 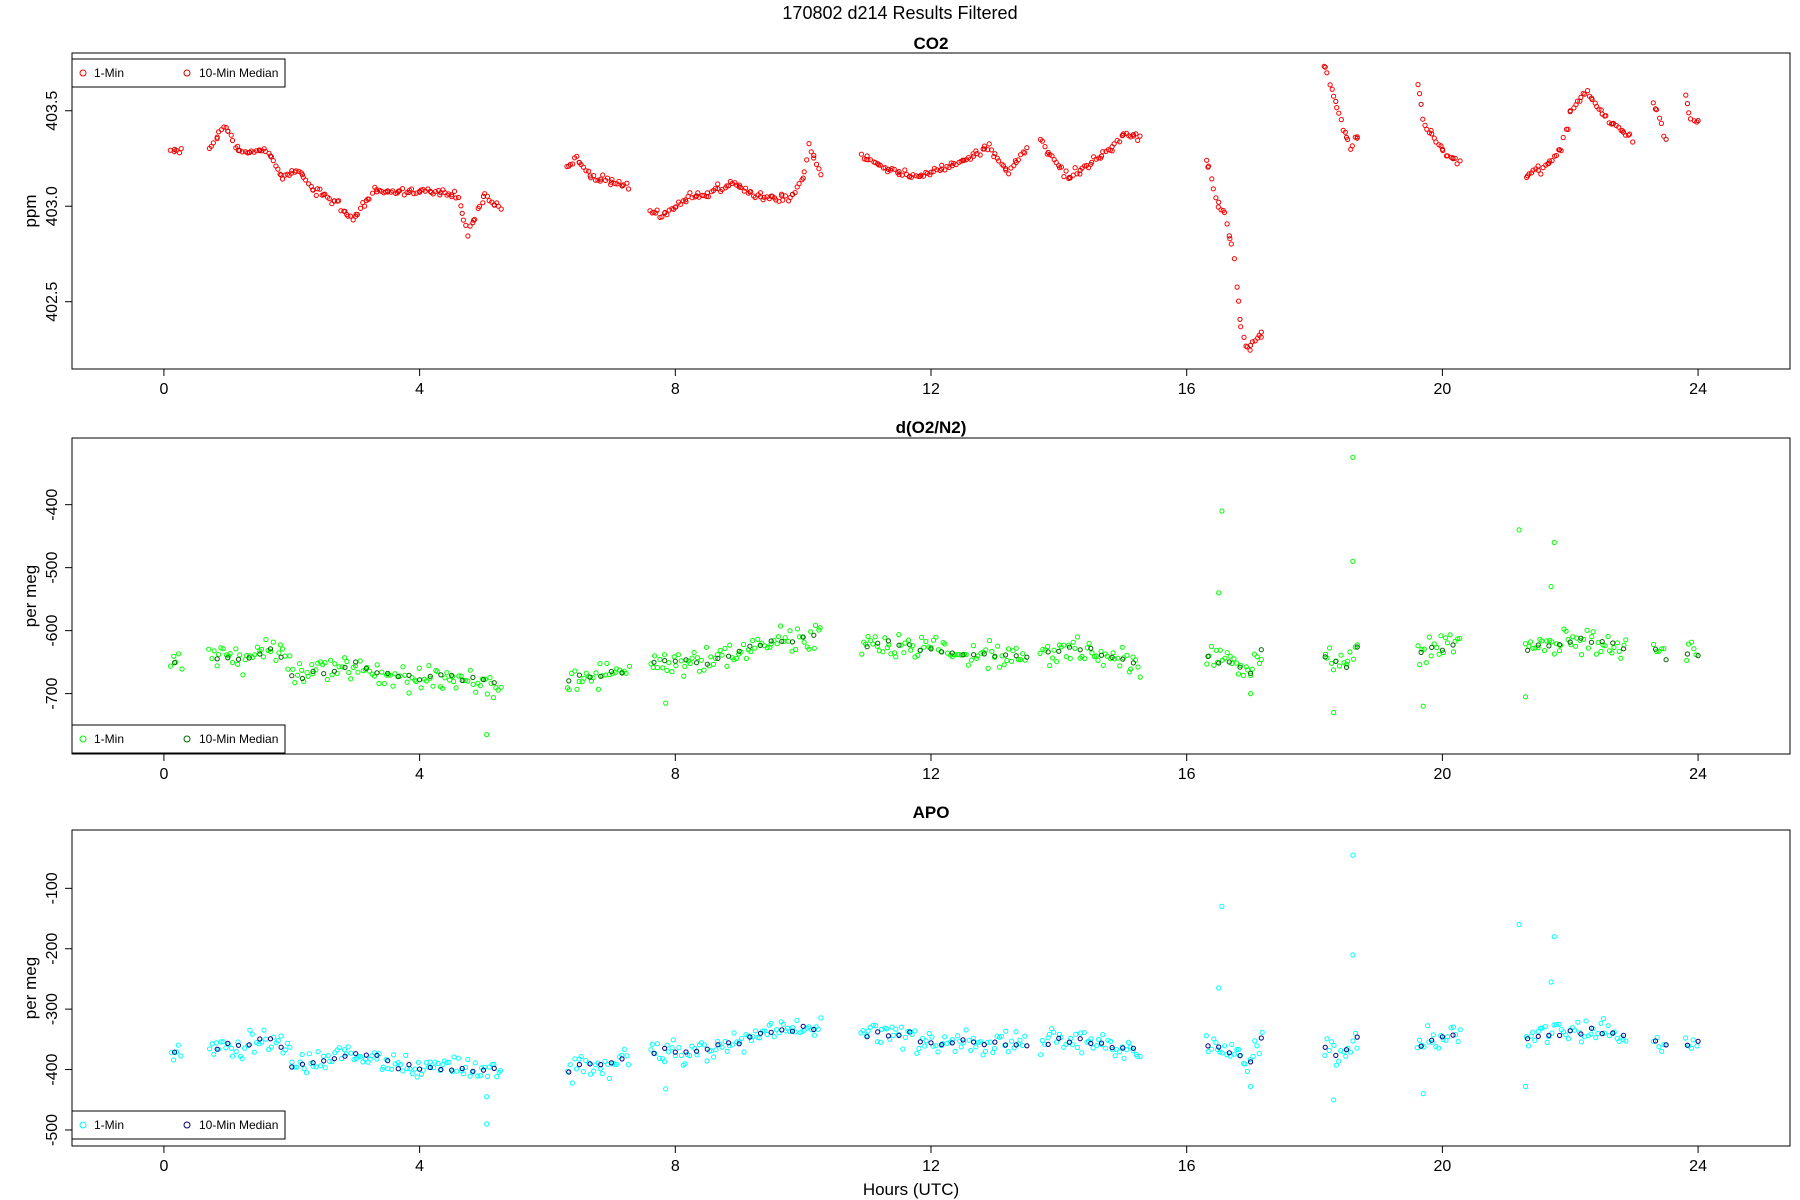 I want to click on x-tick-label: 16, so click(x=1187, y=389).